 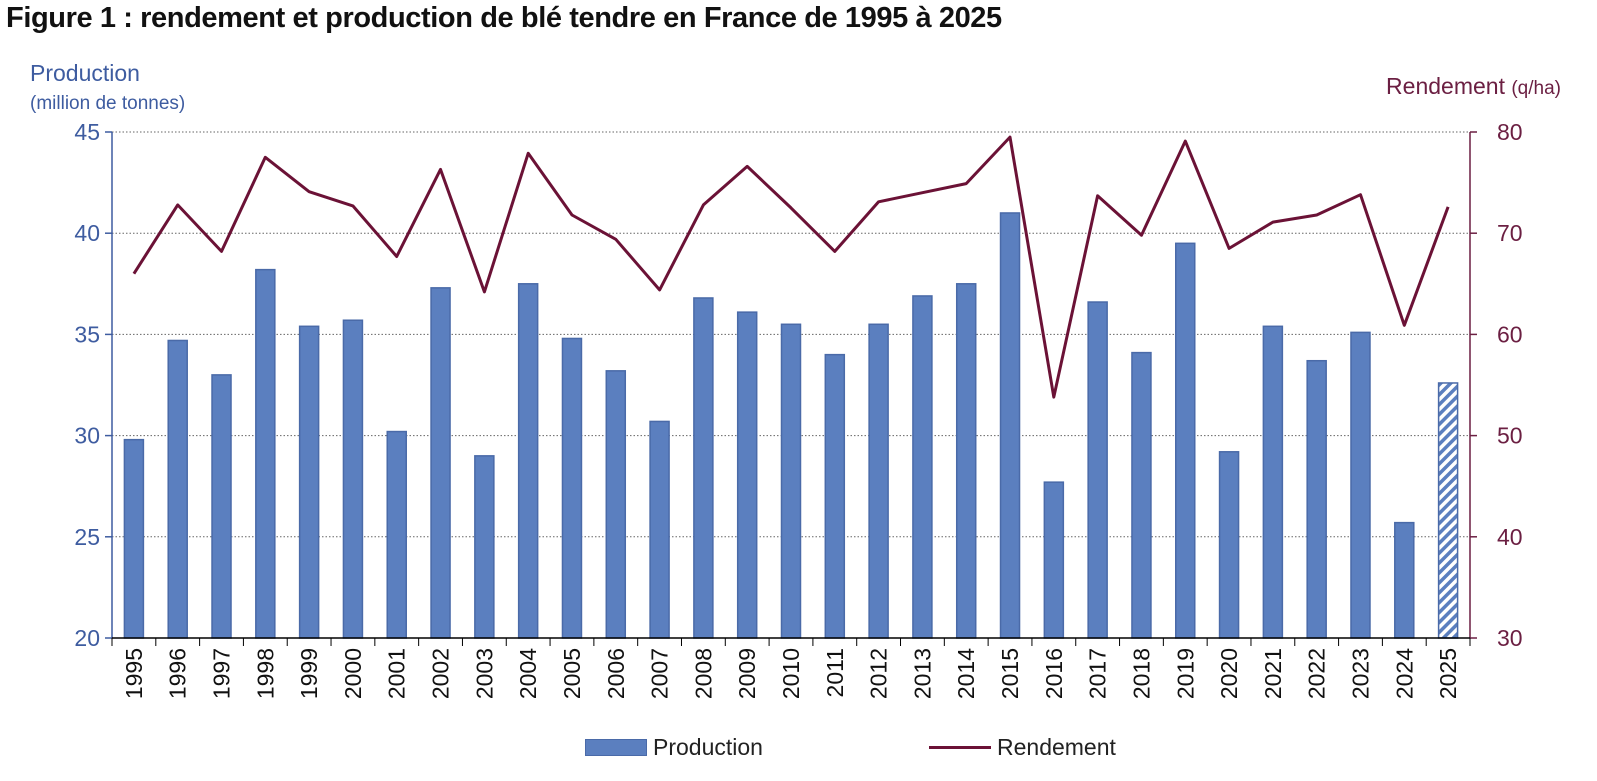 What do you see at coordinates (835, 496) in the screenshot?
I see `production-bar-2011` at bounding box center [835, 496].